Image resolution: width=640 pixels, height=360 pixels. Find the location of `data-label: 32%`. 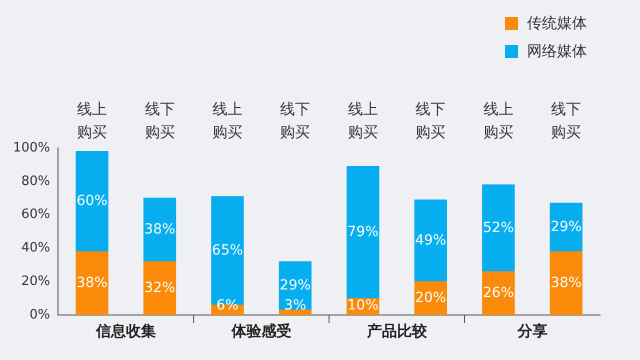

data-label: 32% is located at coordinates (160, 288).